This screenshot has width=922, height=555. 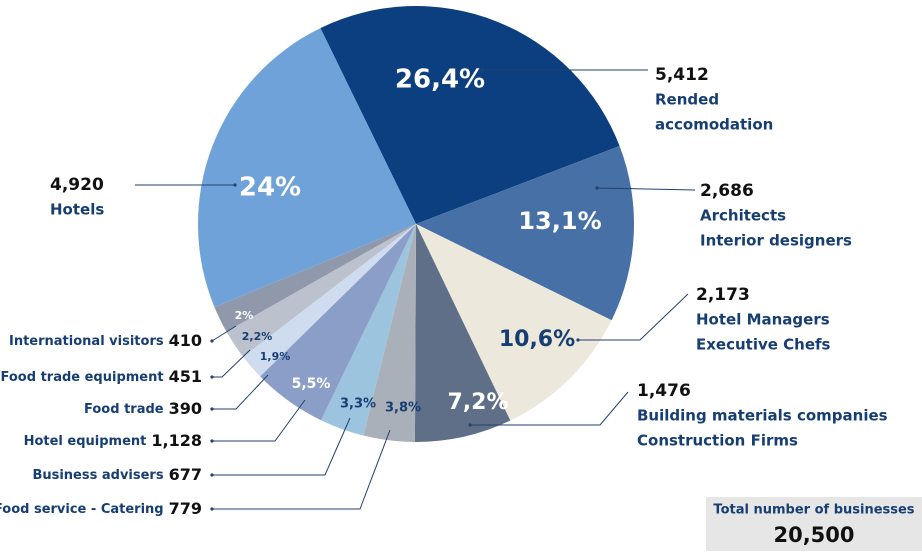 I want to click on category-item: Business advisers 677, so click(x=117, y=474).